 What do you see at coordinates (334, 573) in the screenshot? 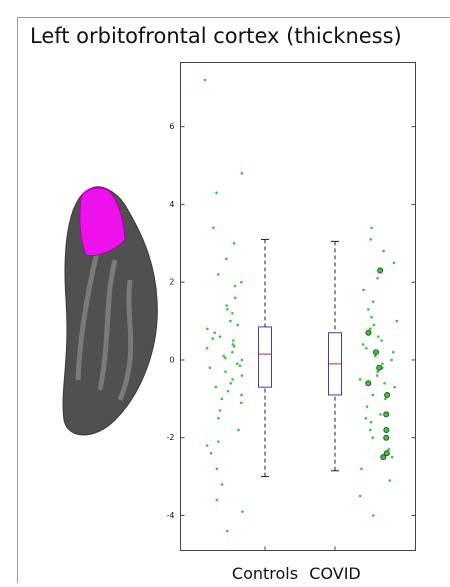
I see `x-tick-label: COVID` at bounding box center [334, 573].